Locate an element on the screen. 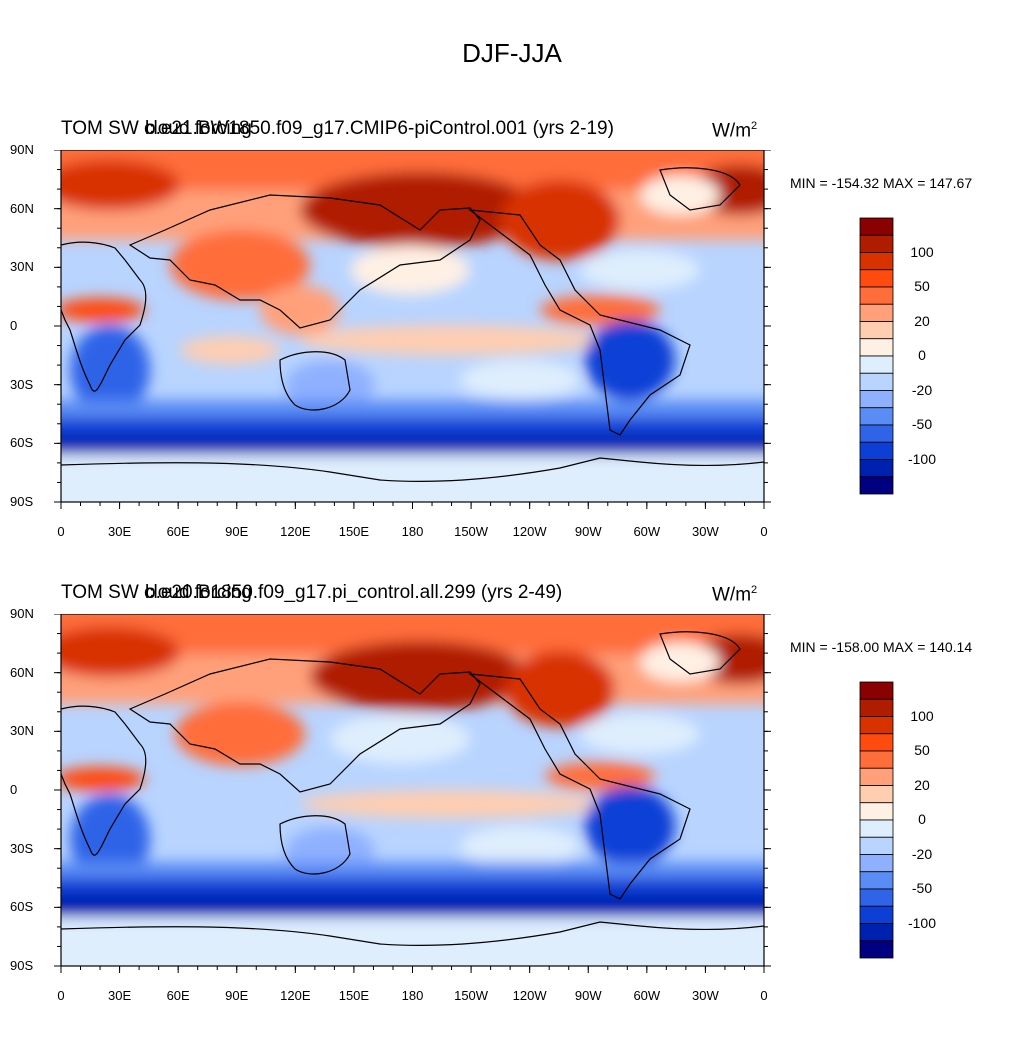  lat-tick-label: 90N is located at coordinates (22, 149).